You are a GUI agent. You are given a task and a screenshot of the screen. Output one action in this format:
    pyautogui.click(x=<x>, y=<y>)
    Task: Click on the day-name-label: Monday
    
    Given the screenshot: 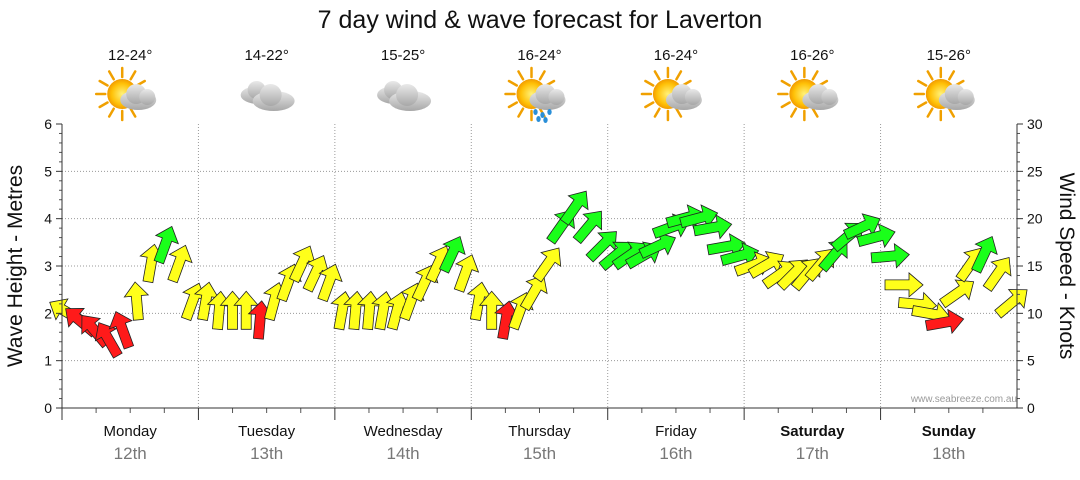 What is the action you would take?
    pyautogui.click(x=131, y=431)
    